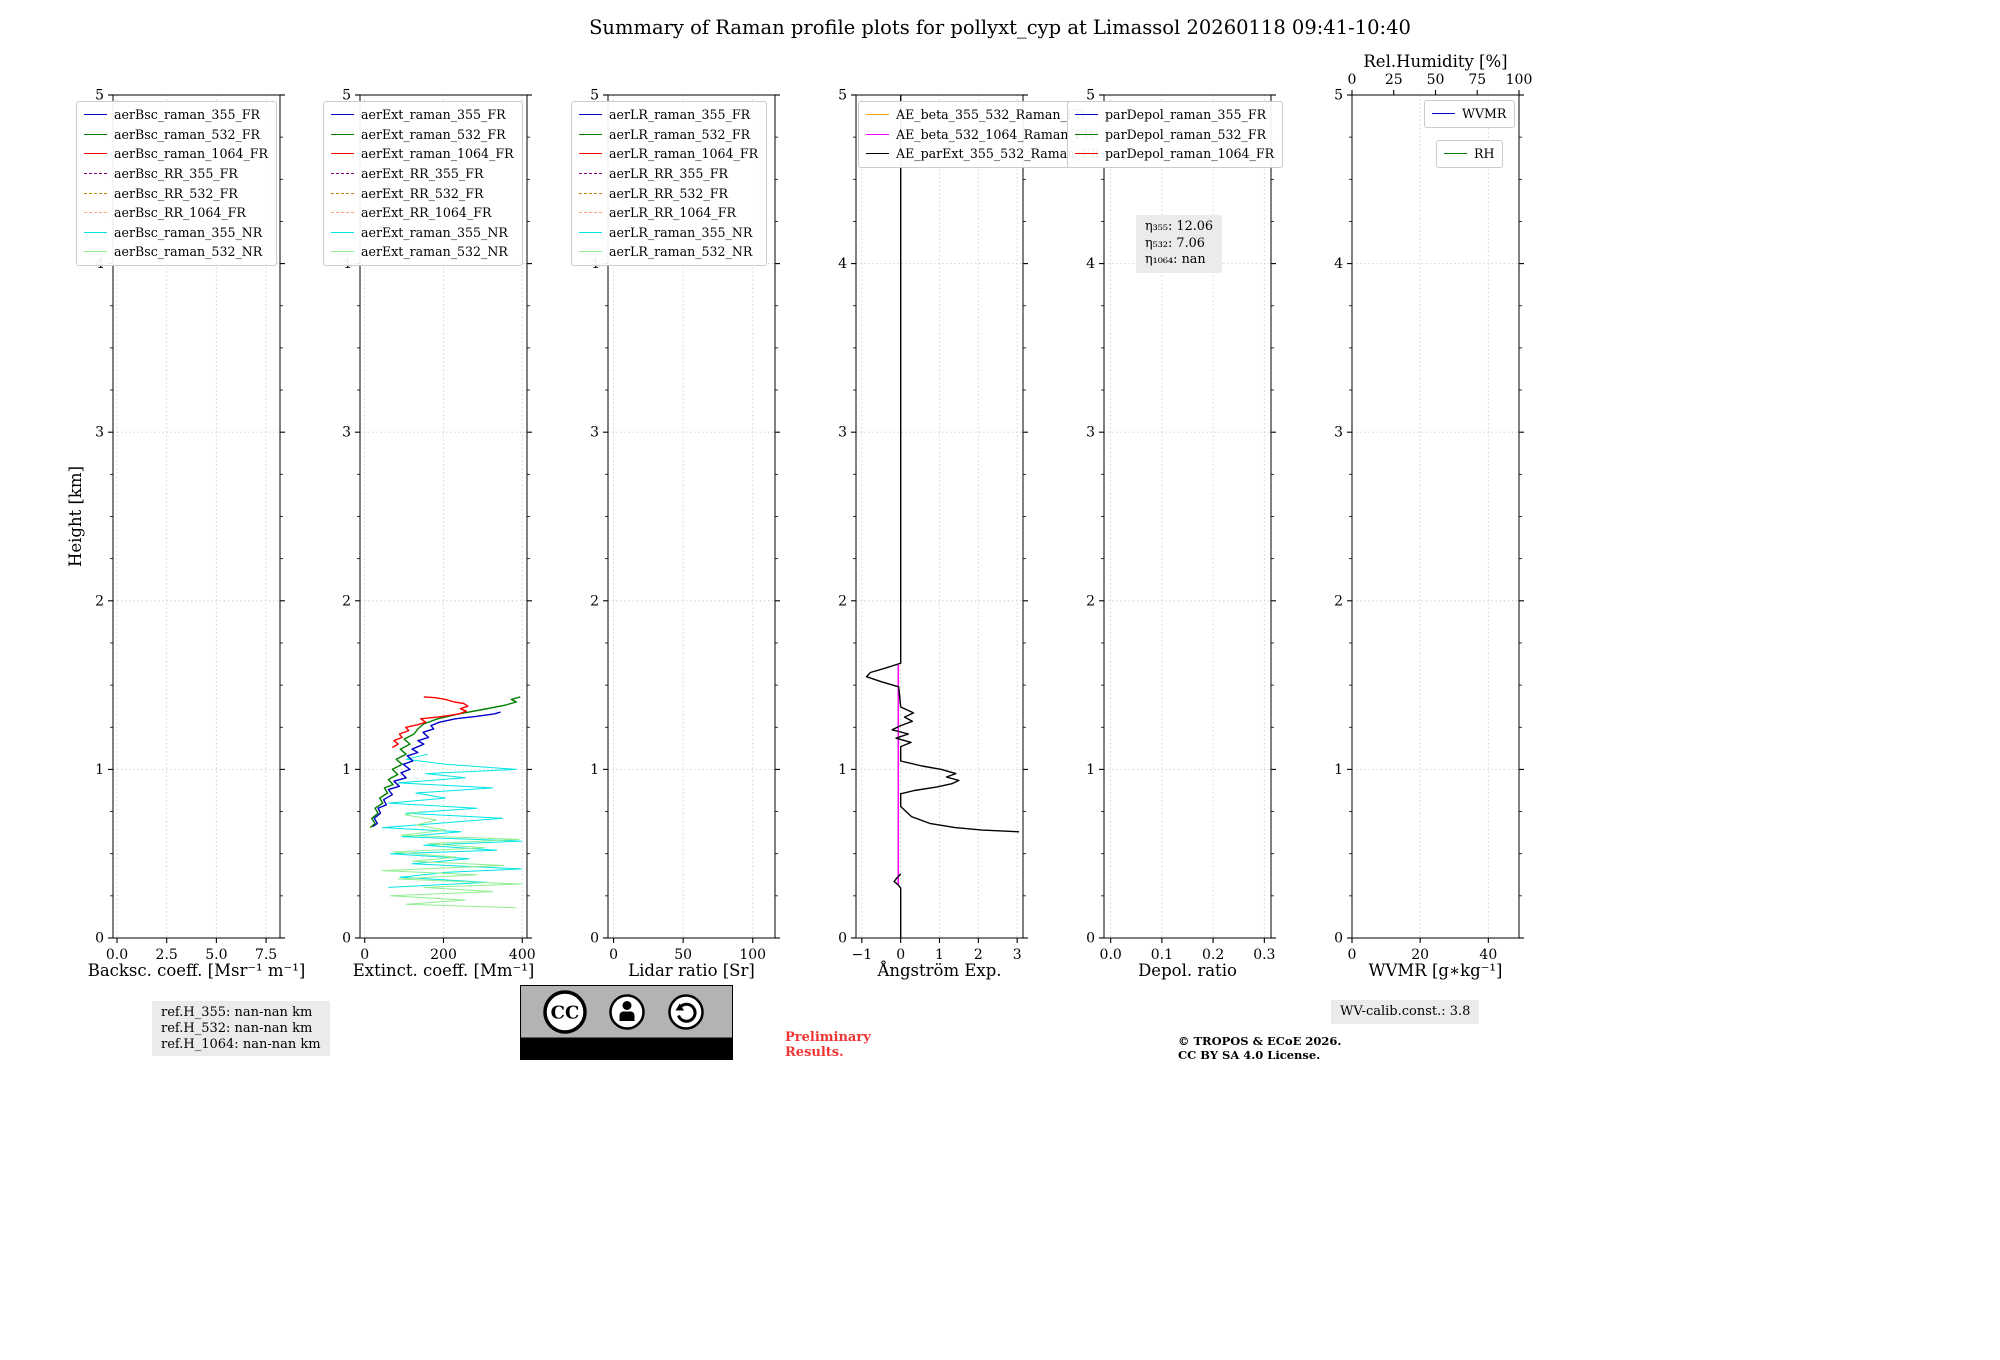 The height and width of the screenshot is (1360, 2000). I want to click on axes-frame, so click(939, 516).